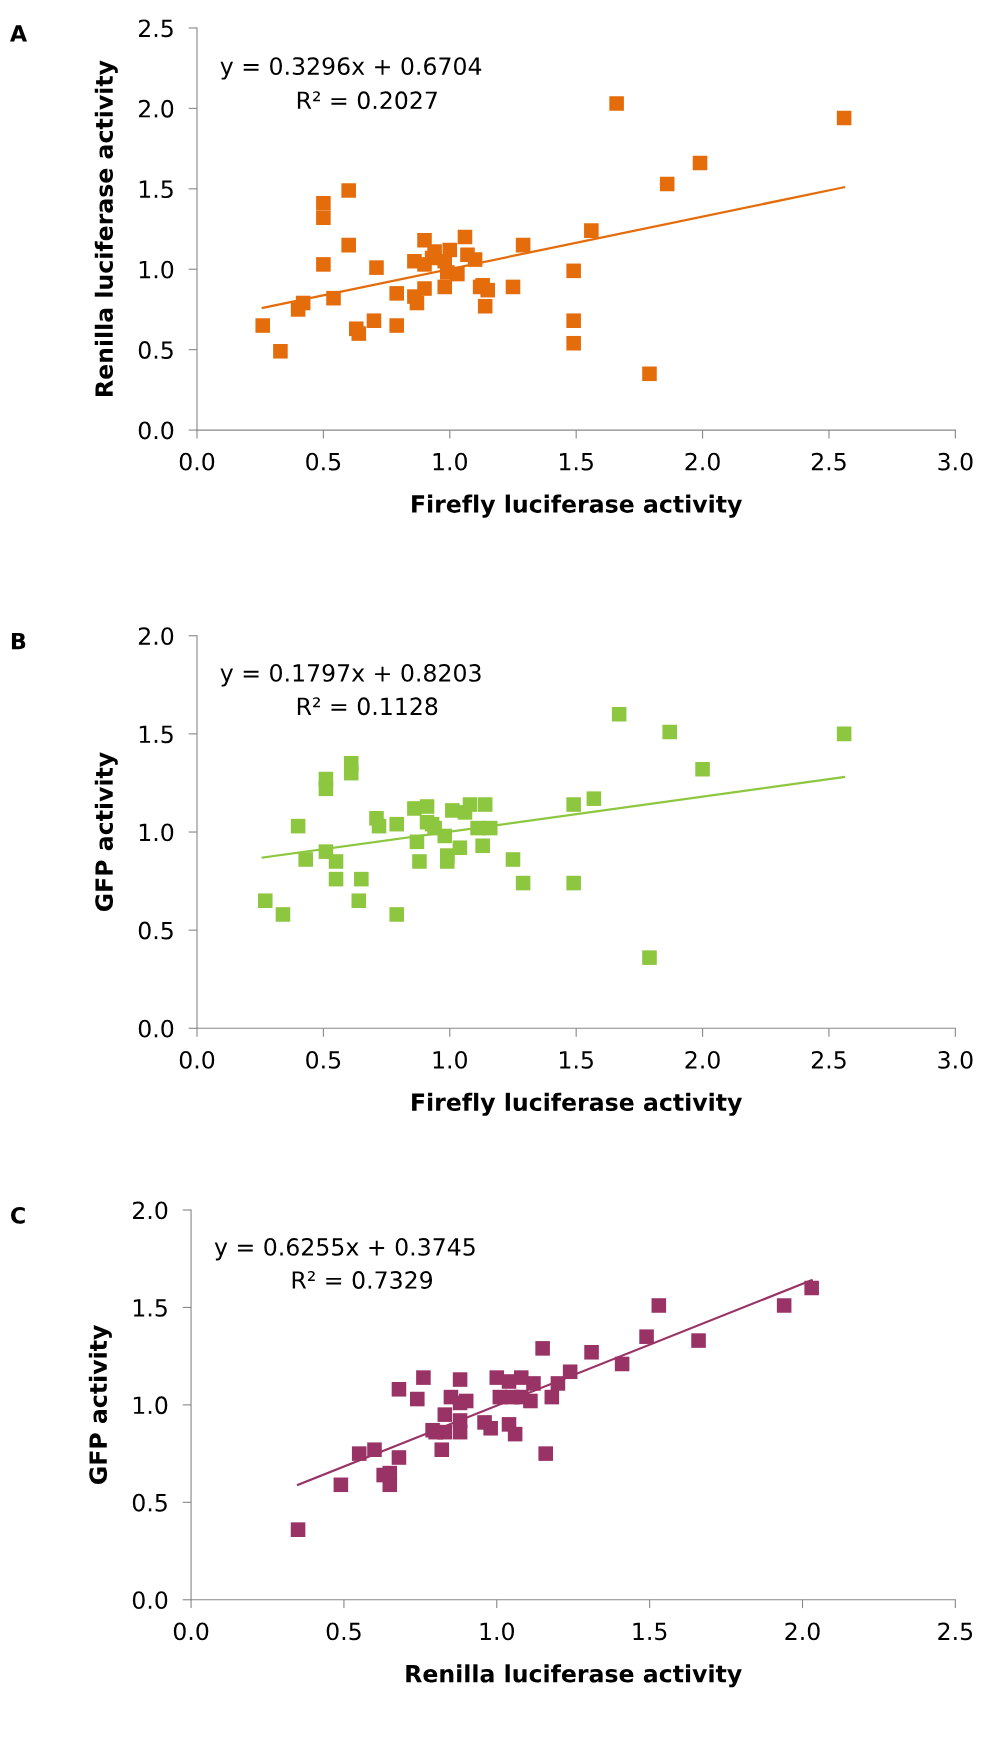 This screenshot has width=990, height=1737. Describe the element at coordinates (351, 68) in the screenshot. I see `annotation: y = 0.3296x + 0.6704` at that location.